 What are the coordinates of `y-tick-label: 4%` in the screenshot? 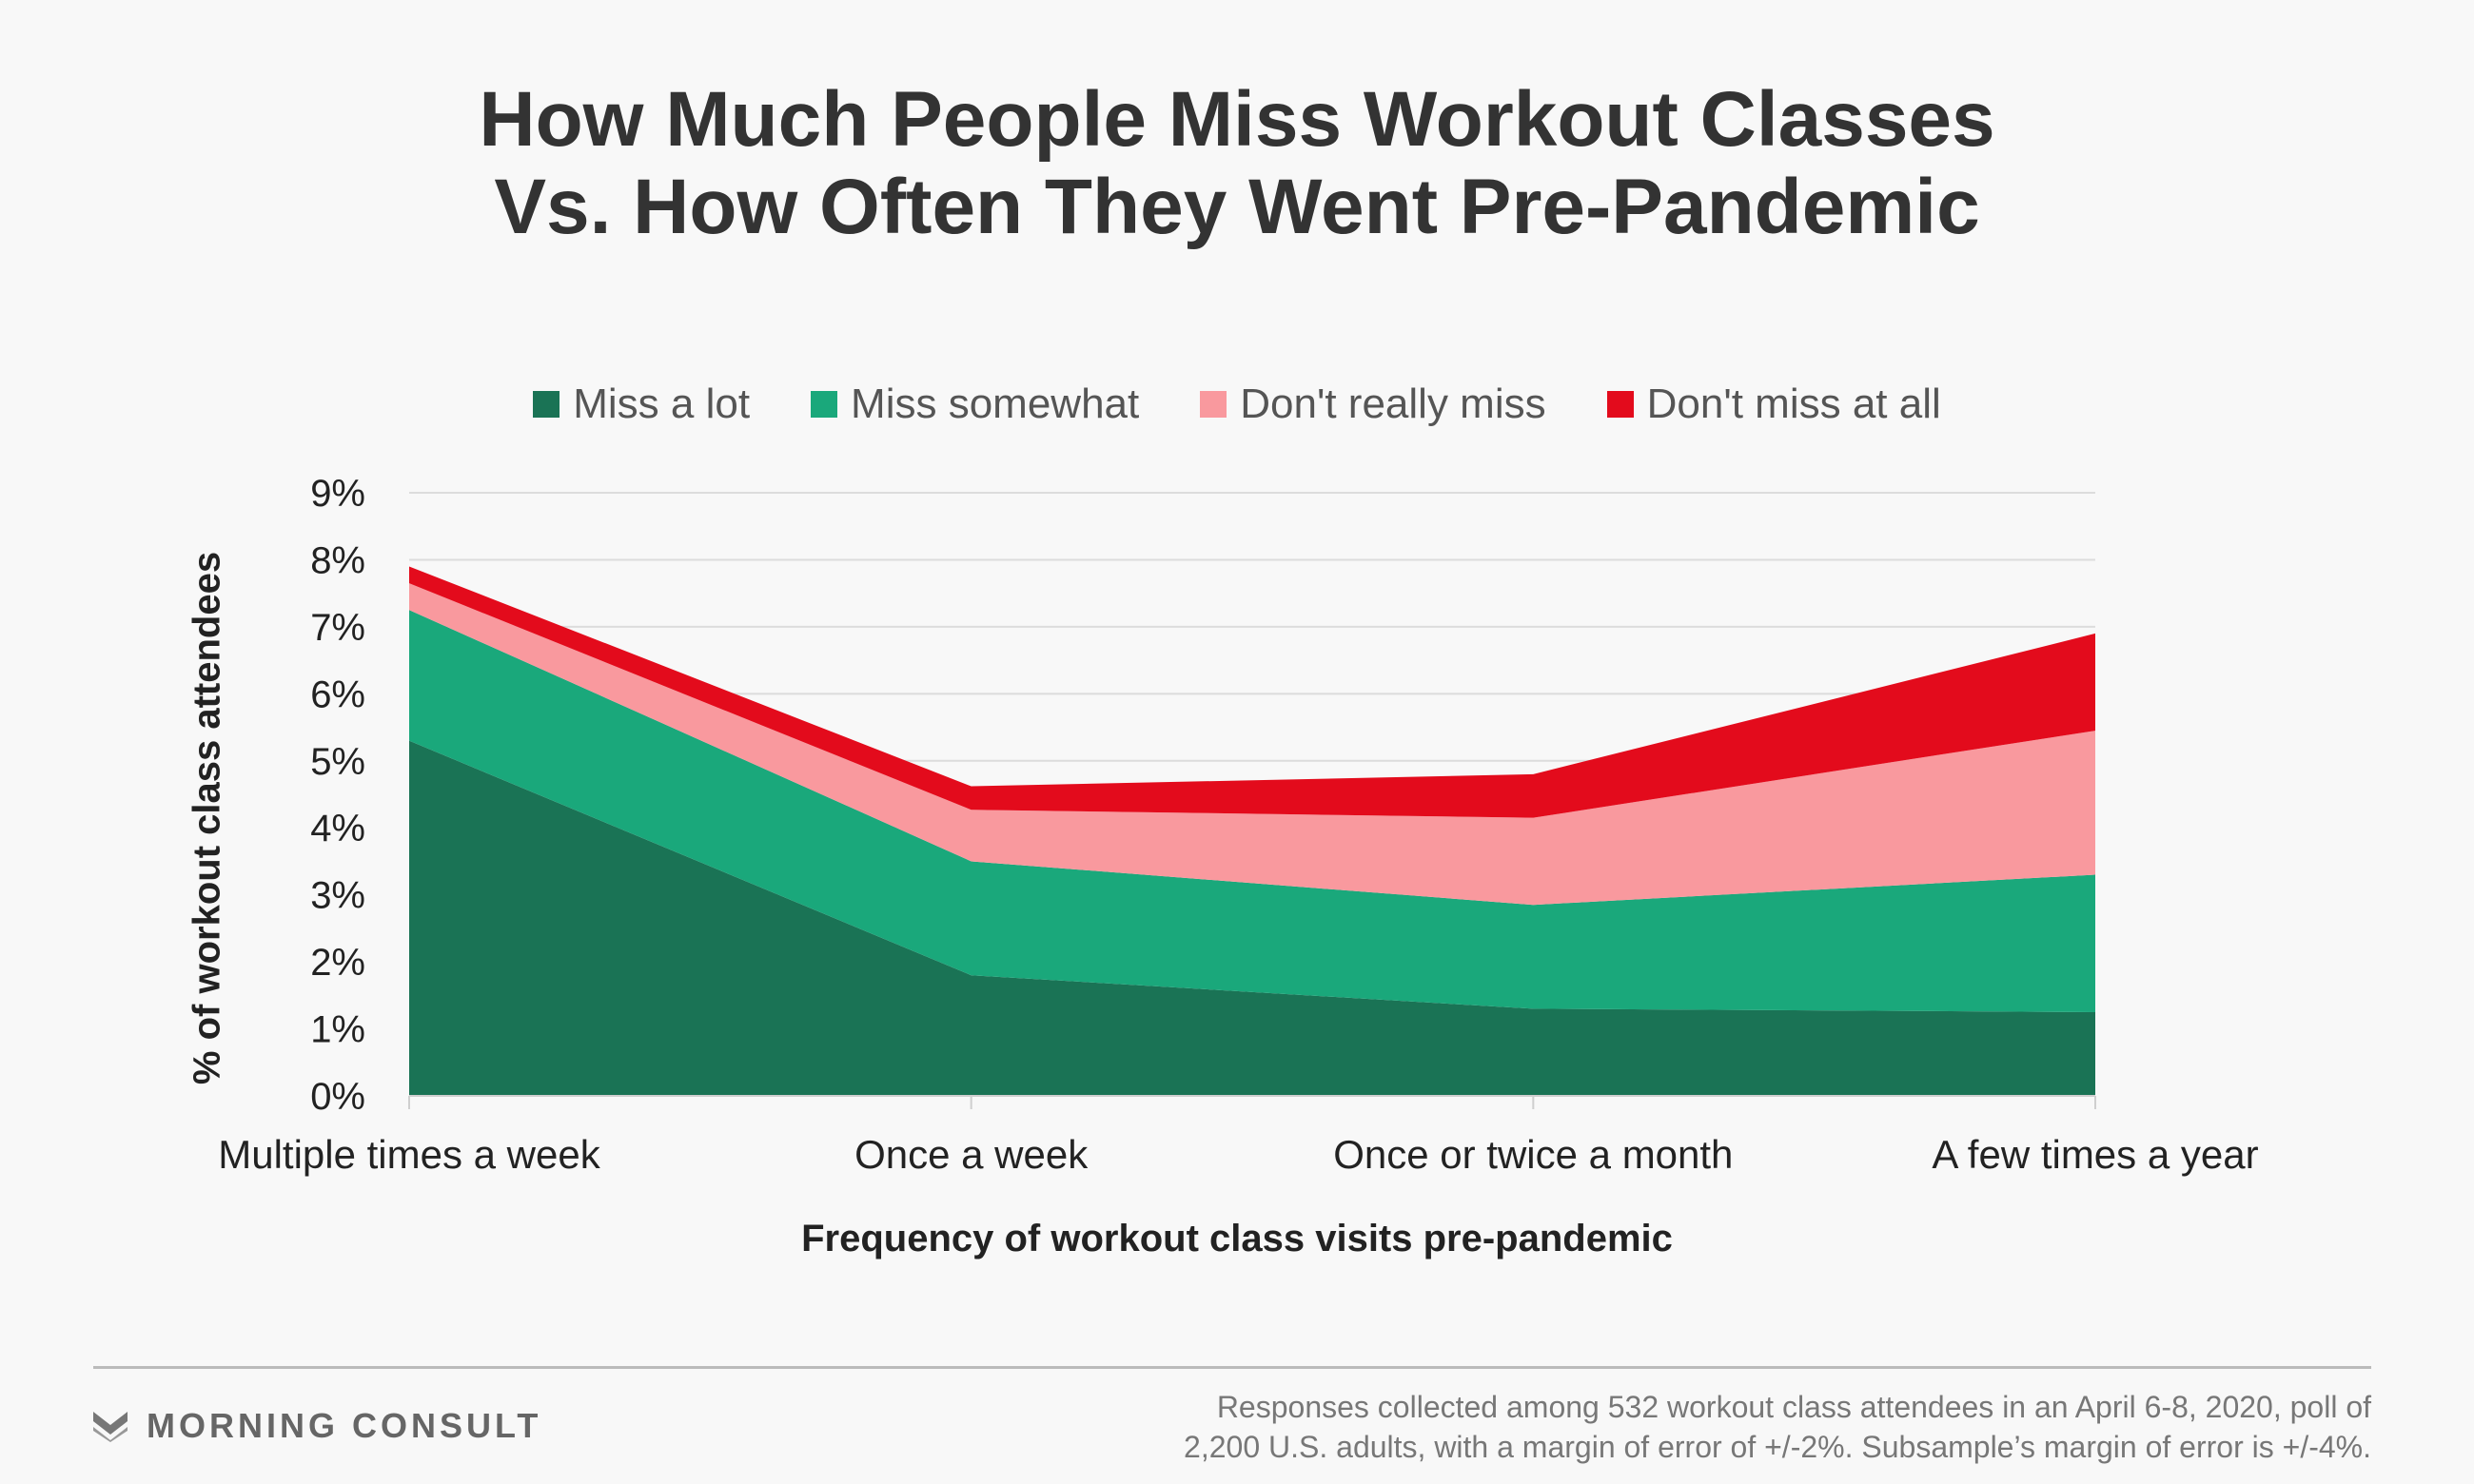 It's located at (337, 828).